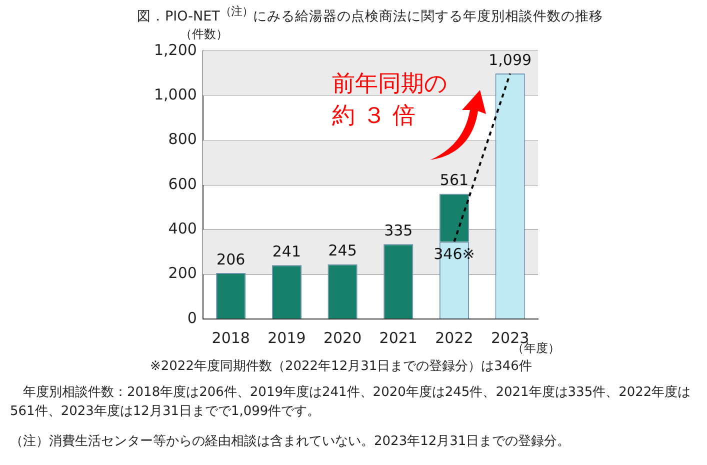  Describe the element at coordinates (175, 49) in the screenshot. I see `y-tick-label: 1,200` at that location.